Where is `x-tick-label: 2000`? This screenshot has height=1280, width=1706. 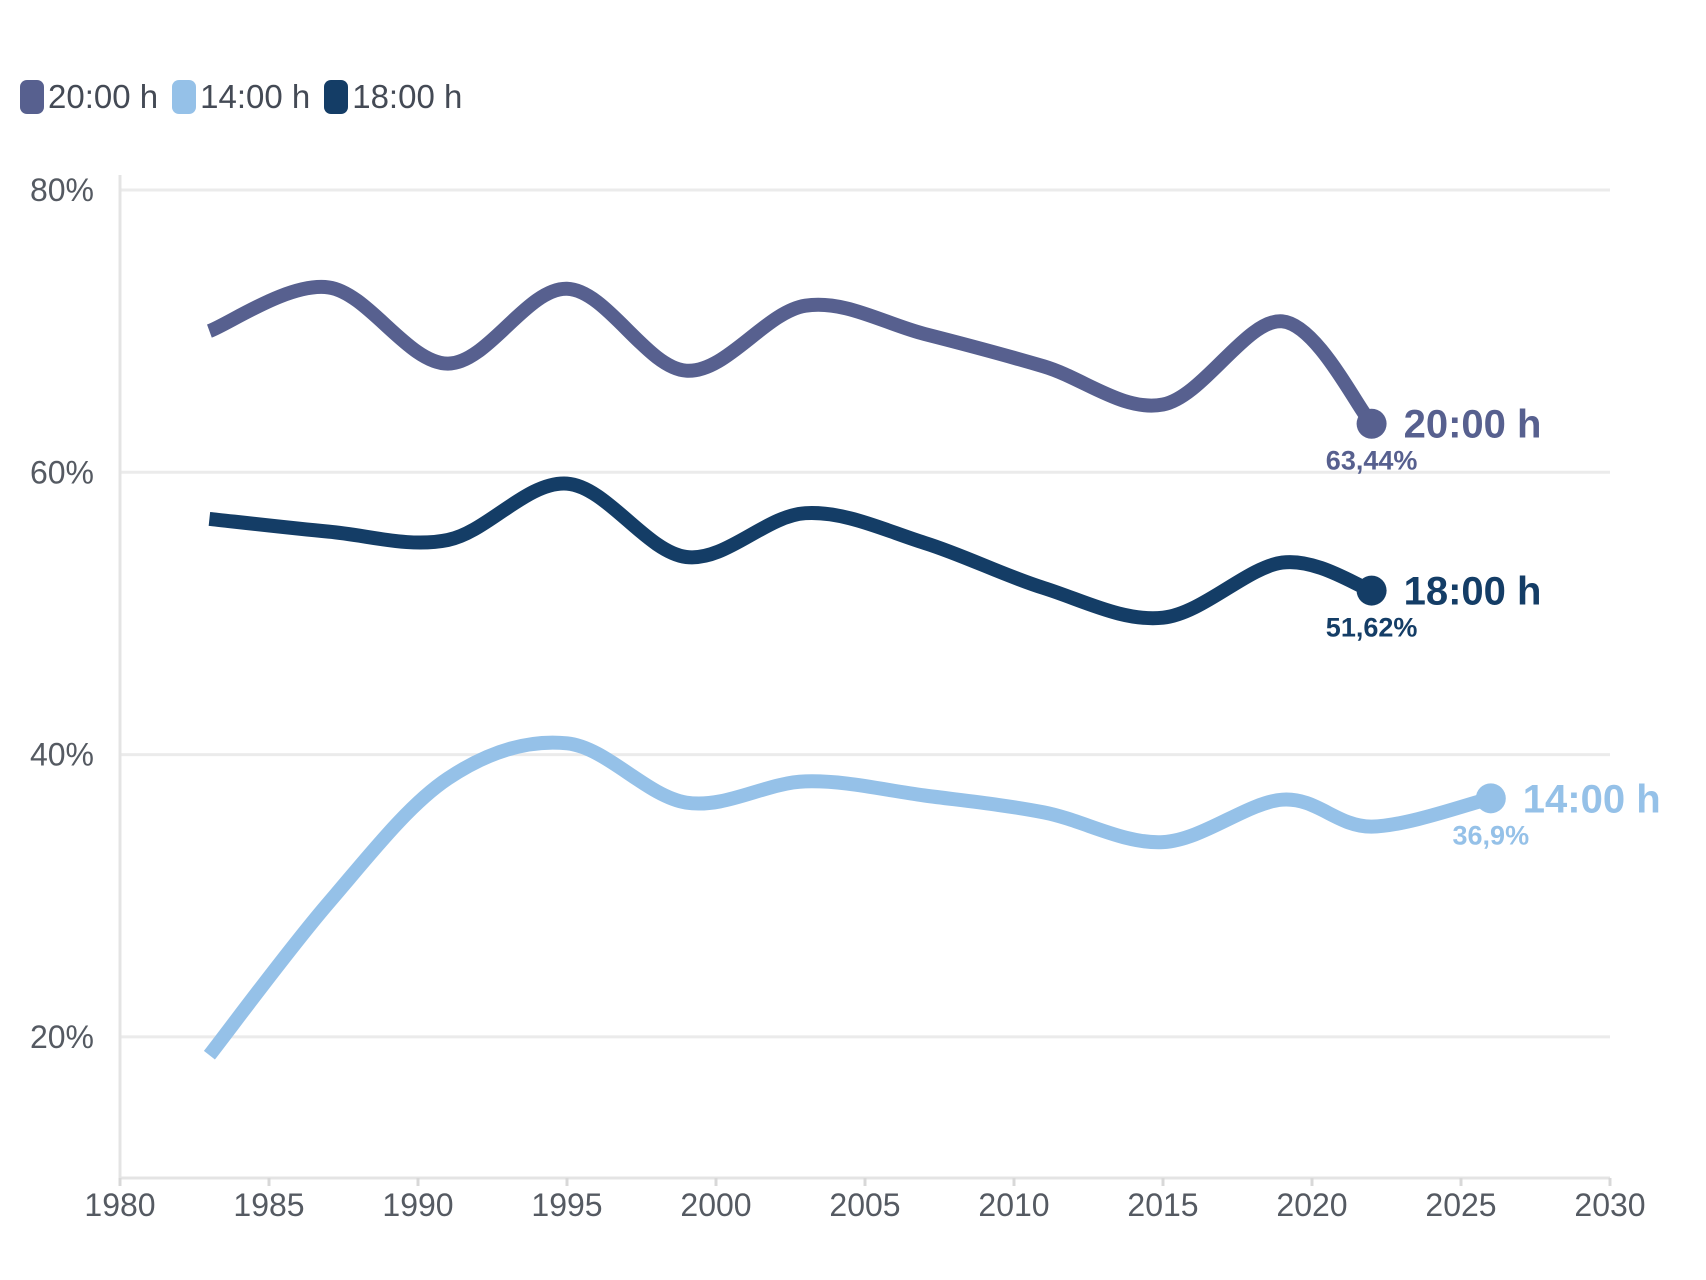
x-tick-label: 2000 is located at coordinates (715, 1205).